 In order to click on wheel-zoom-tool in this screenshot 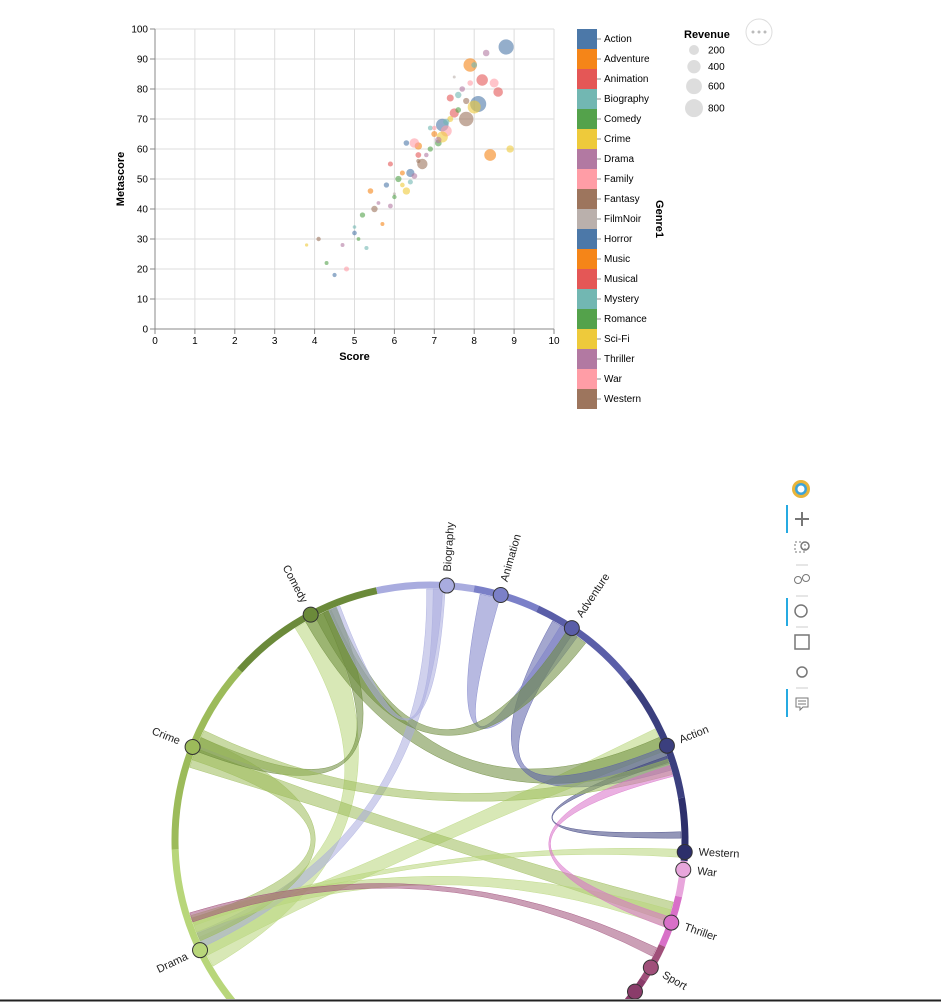, I will do `click(798, 580)`.